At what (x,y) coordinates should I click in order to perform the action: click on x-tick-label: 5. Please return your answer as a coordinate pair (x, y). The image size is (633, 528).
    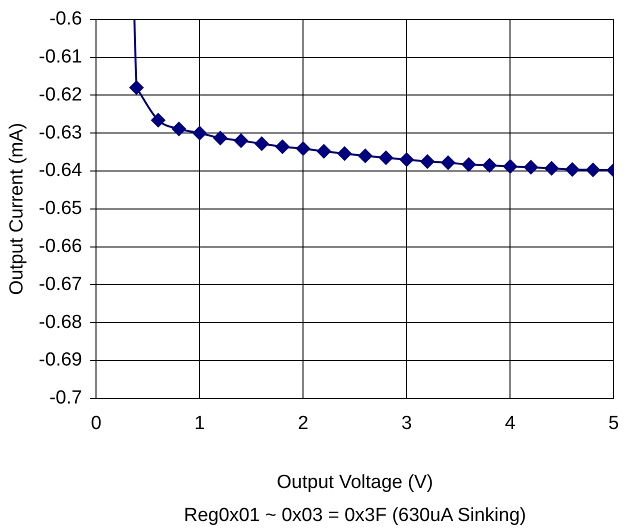
    Looking at the image, I should click on (614, 423).